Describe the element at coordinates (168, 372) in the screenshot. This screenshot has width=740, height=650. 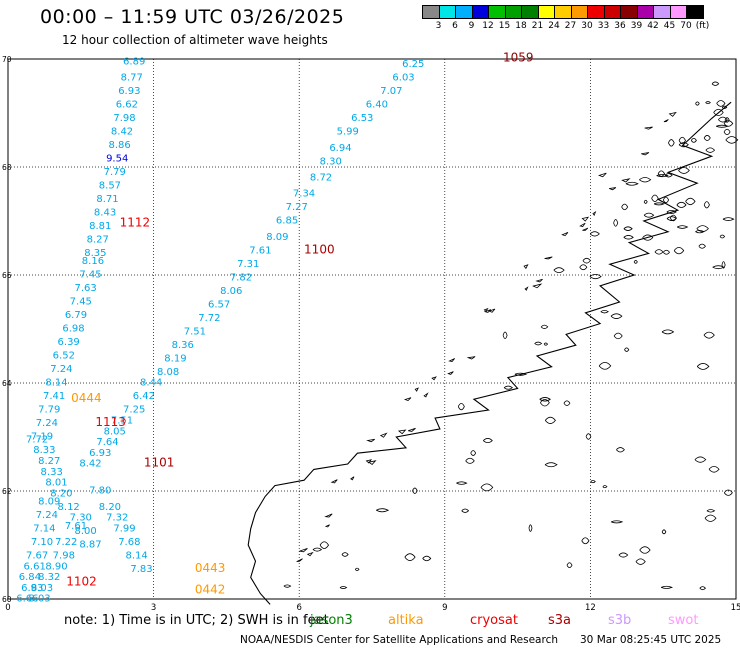
I see `wave-height-value: 8.08` at that location.